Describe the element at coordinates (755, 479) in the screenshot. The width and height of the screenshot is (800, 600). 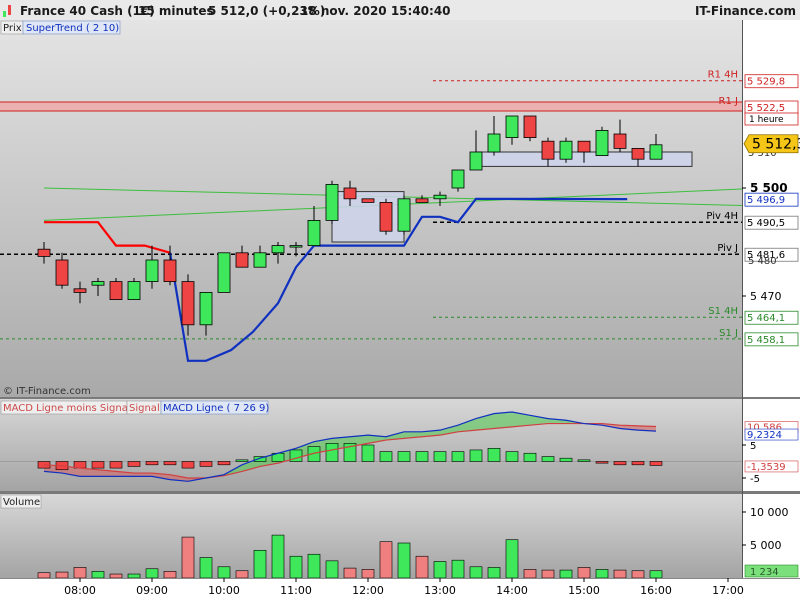
I see `macd-tick-label: -5` at that location.